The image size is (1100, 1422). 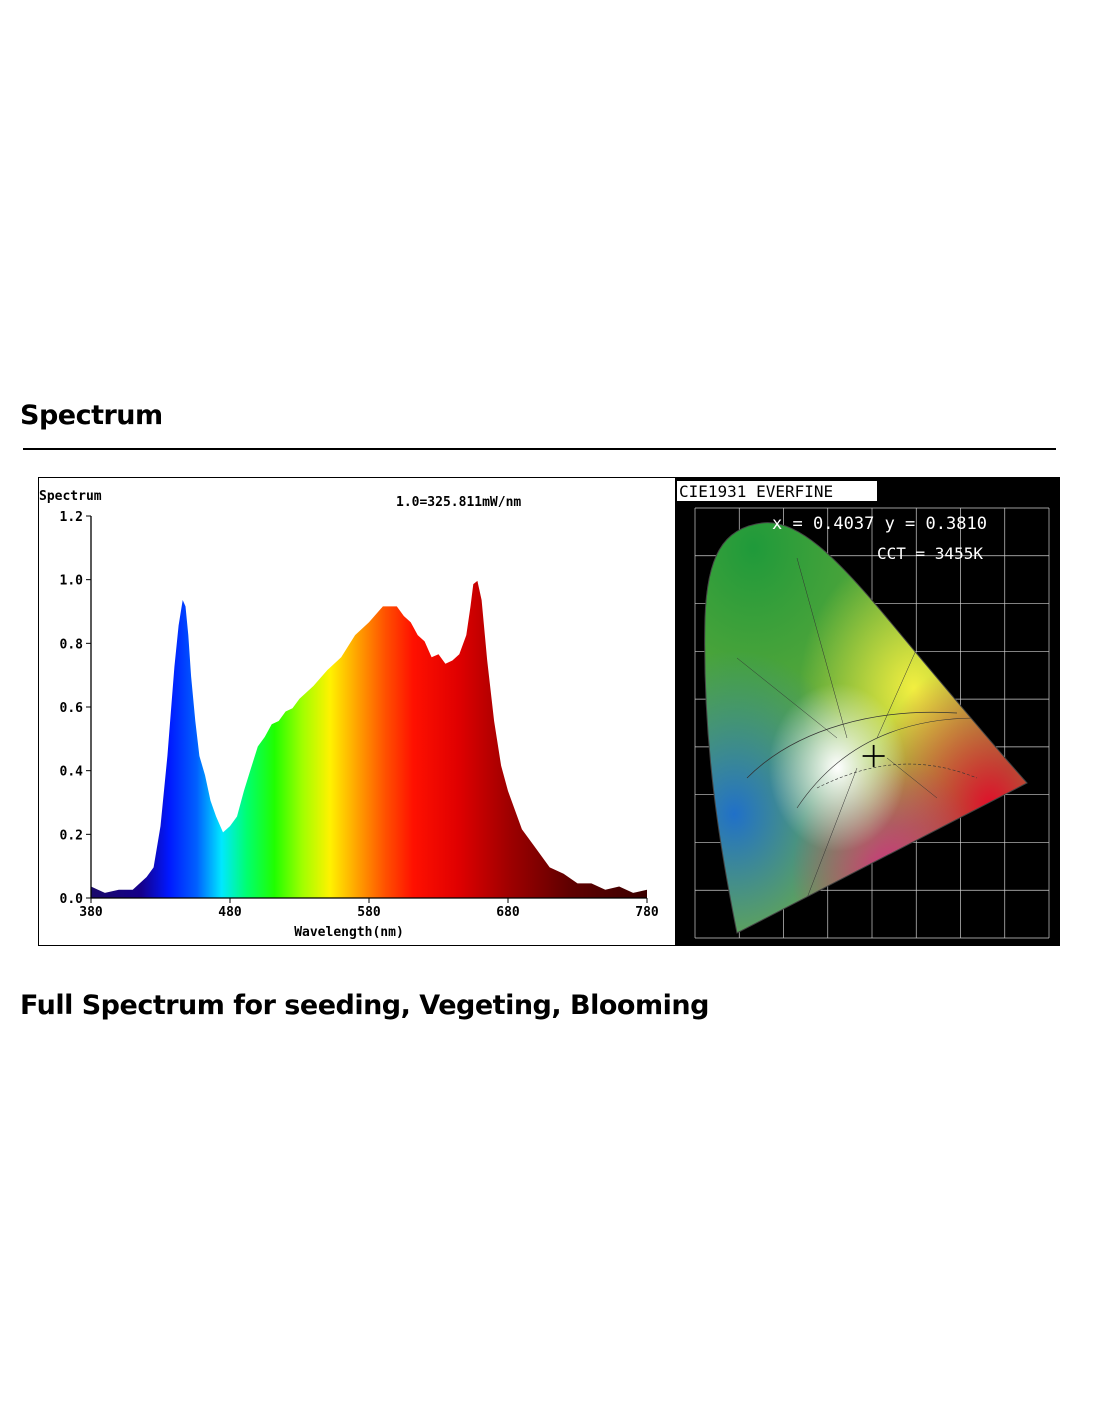 I want to click on y-tick-label: 0.0, so click(x=72, y=899).